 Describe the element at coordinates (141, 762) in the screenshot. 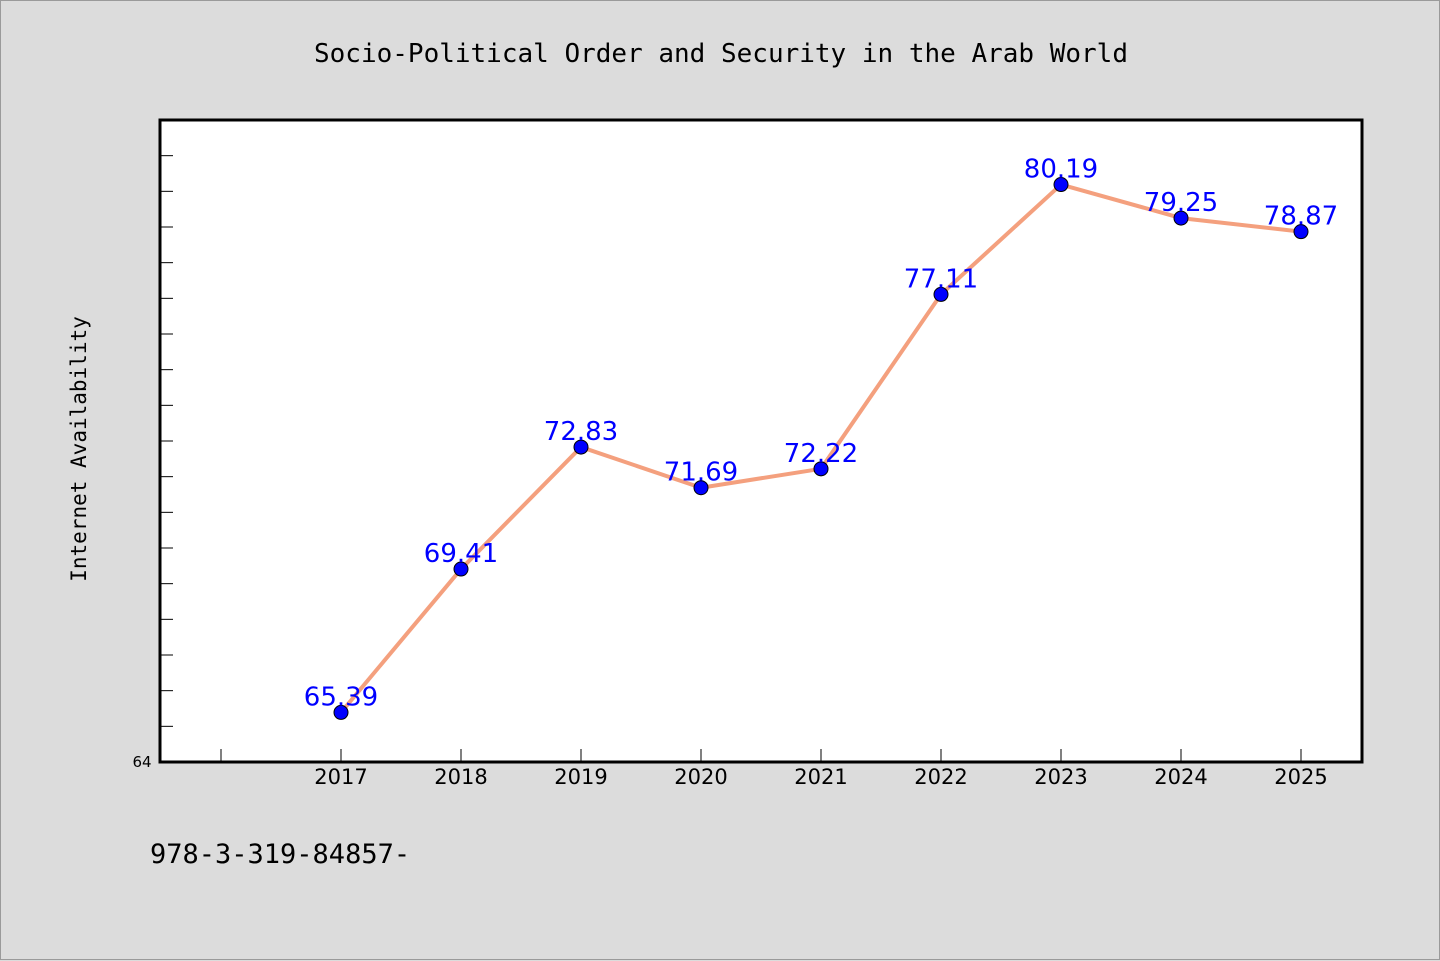

I see `y-axis-min-label: 64` at that location.